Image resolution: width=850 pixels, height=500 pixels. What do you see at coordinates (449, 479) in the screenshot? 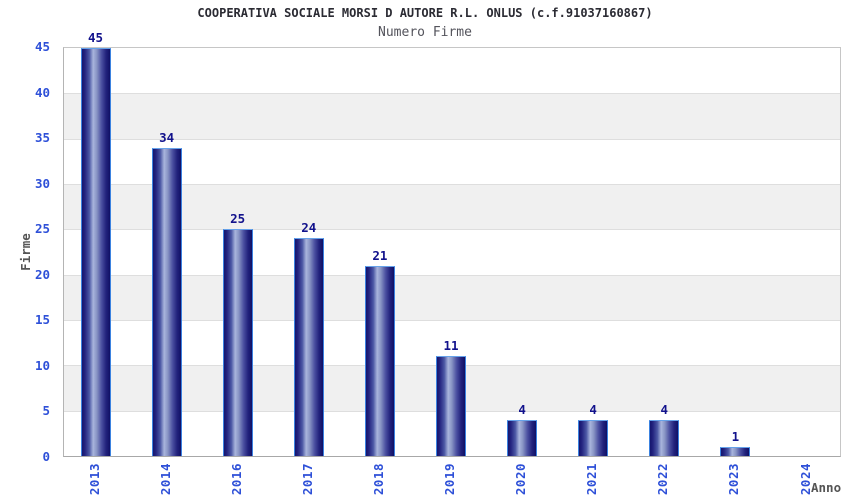
I see `x-tick-label: 2019` at bounding box center [449, 479].